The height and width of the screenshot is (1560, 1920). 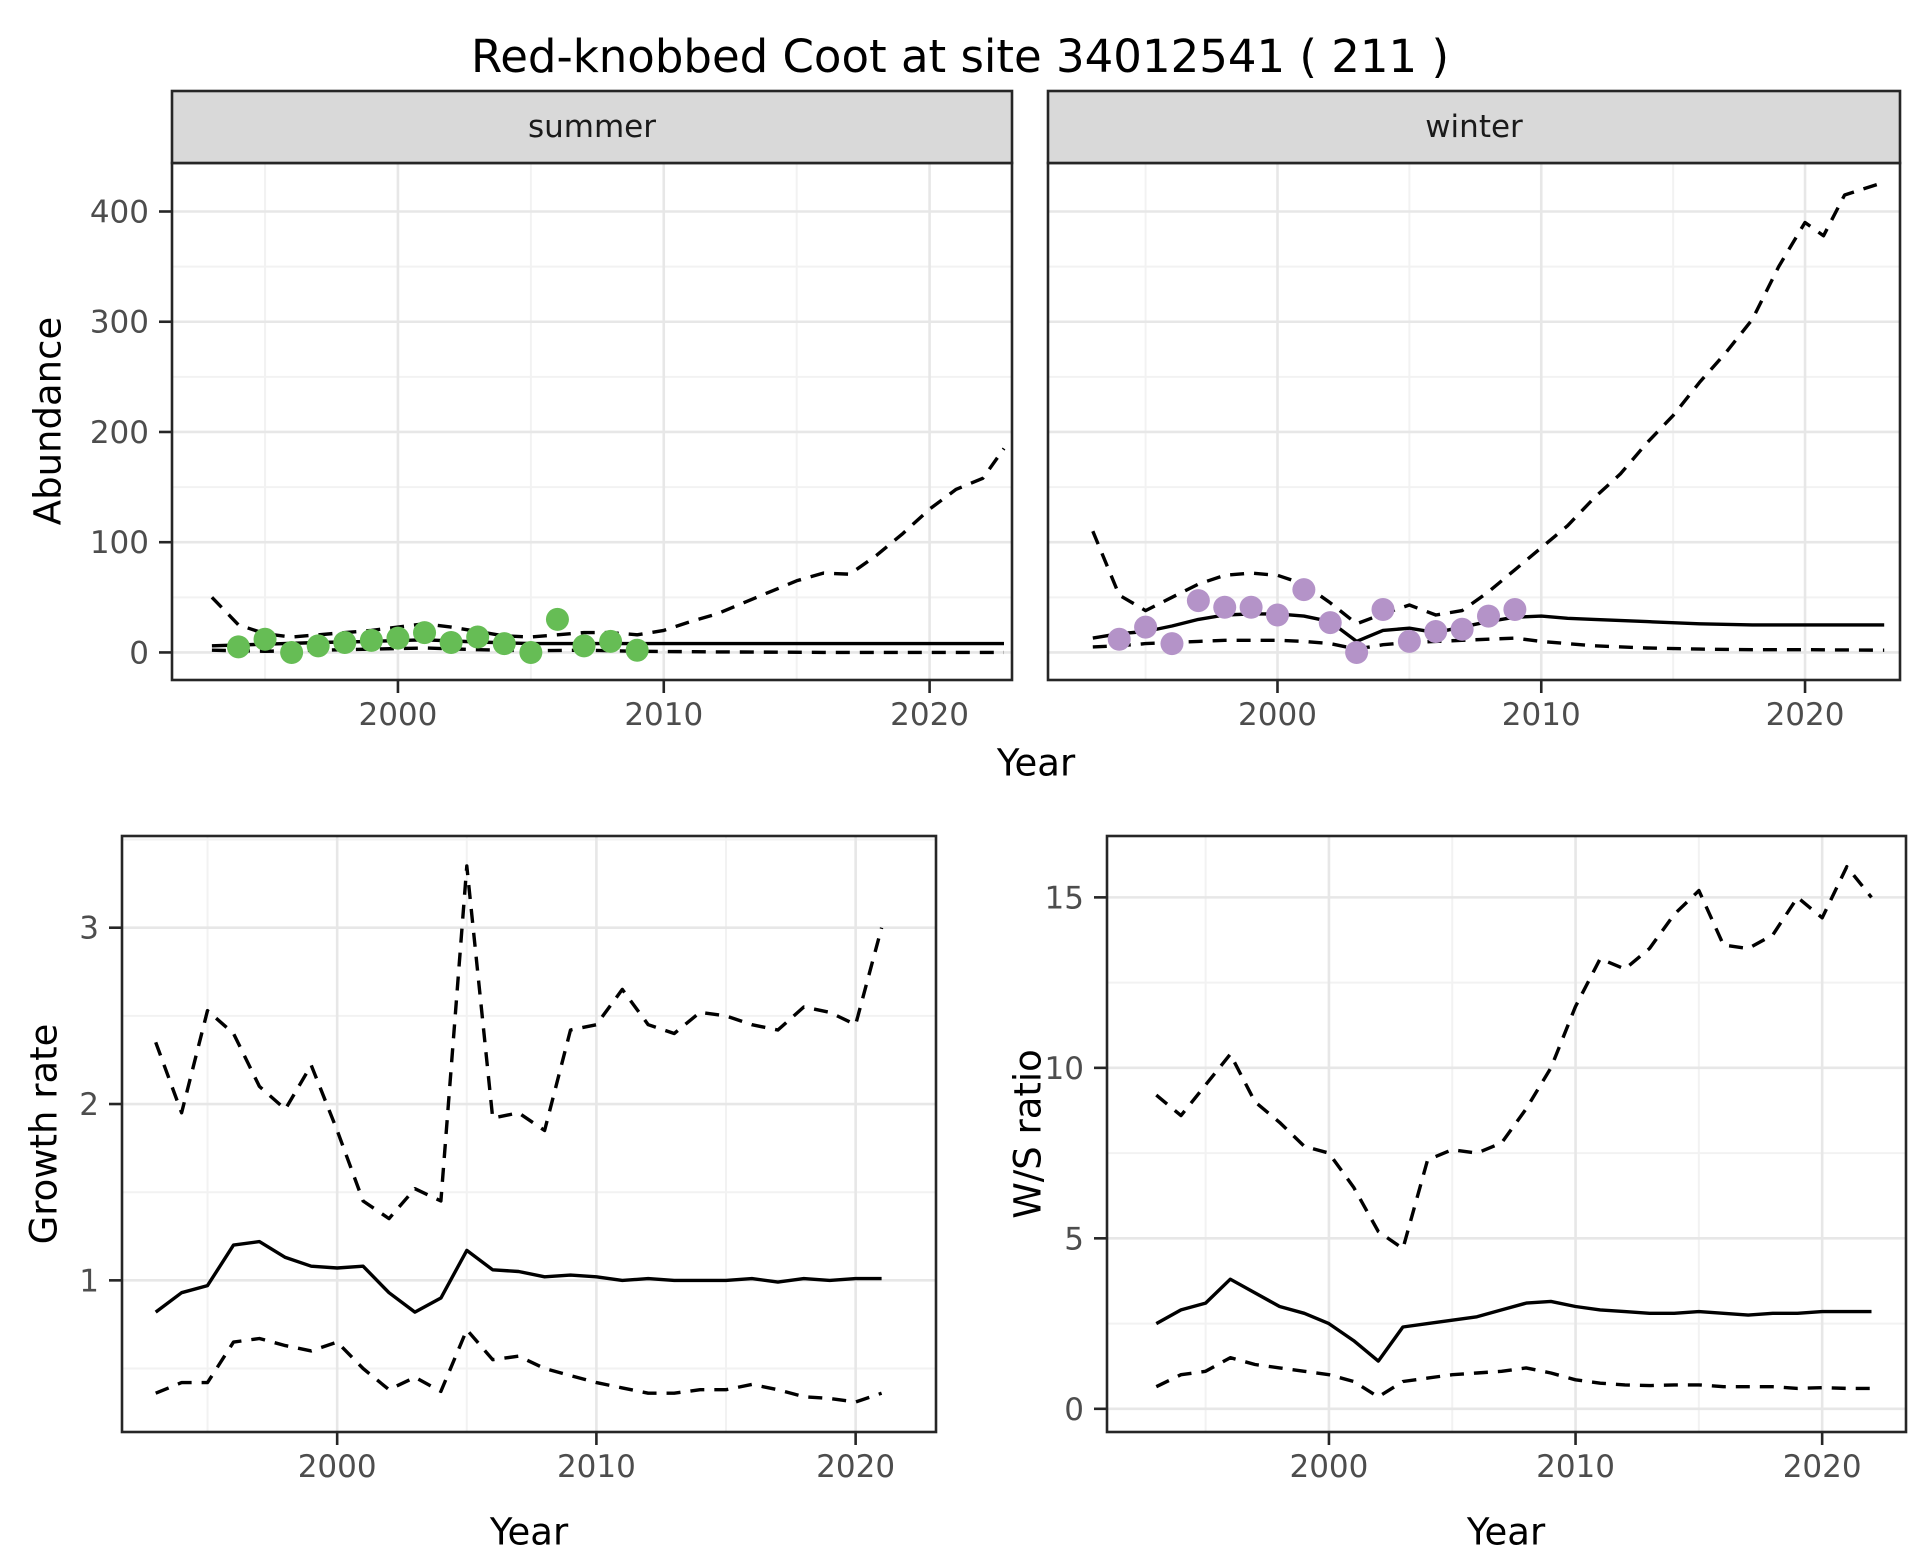 What do you see at coordinates (1064, 1069) in the screenshot?
I see `y-tick-label: 10` at bounding box center [1064, 1069].